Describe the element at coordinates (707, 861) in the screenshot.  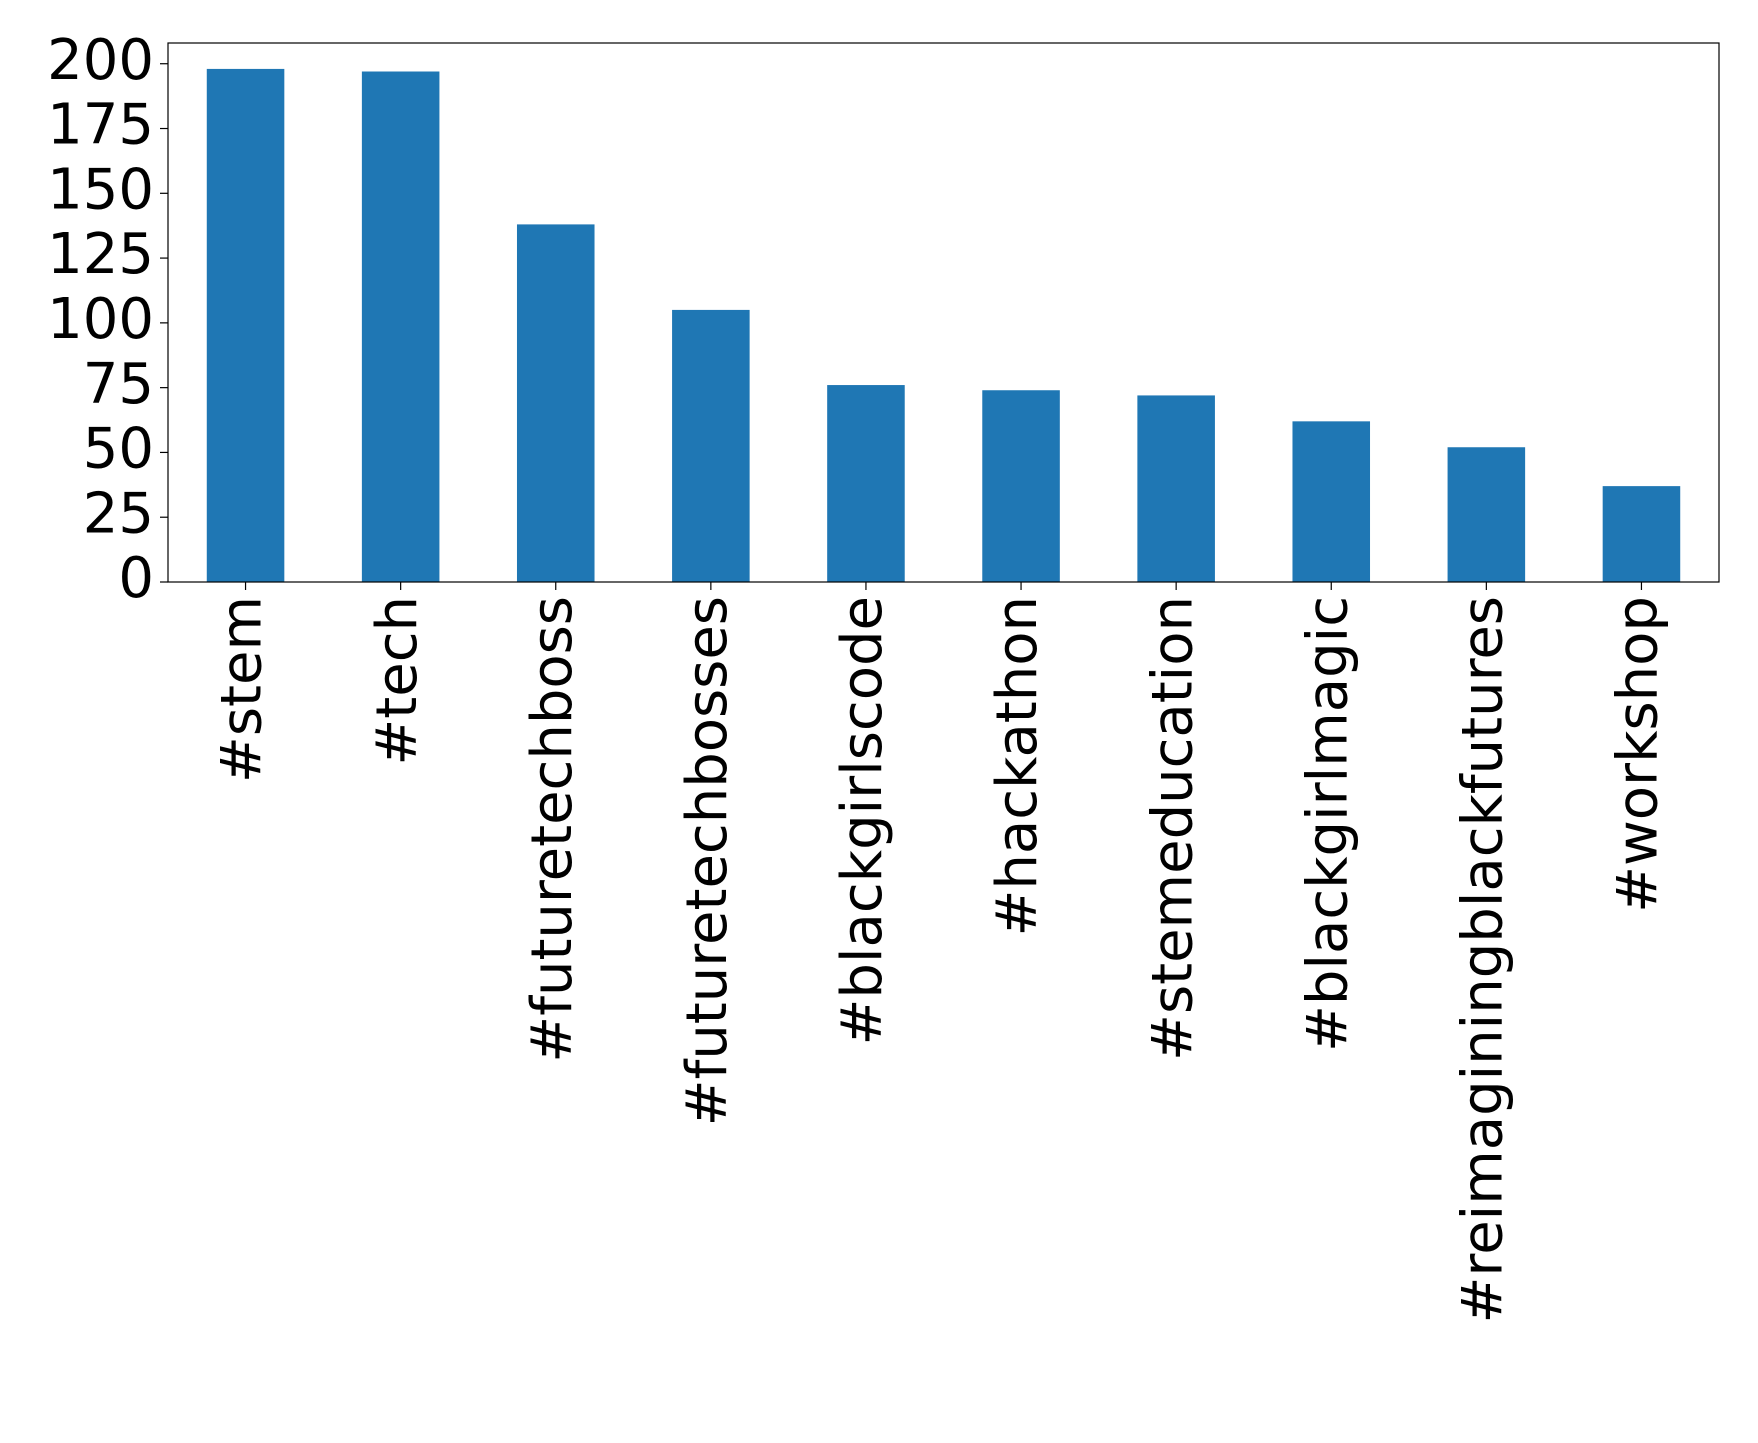
I see `x-tick-label: #futuretechbosses` at that location.